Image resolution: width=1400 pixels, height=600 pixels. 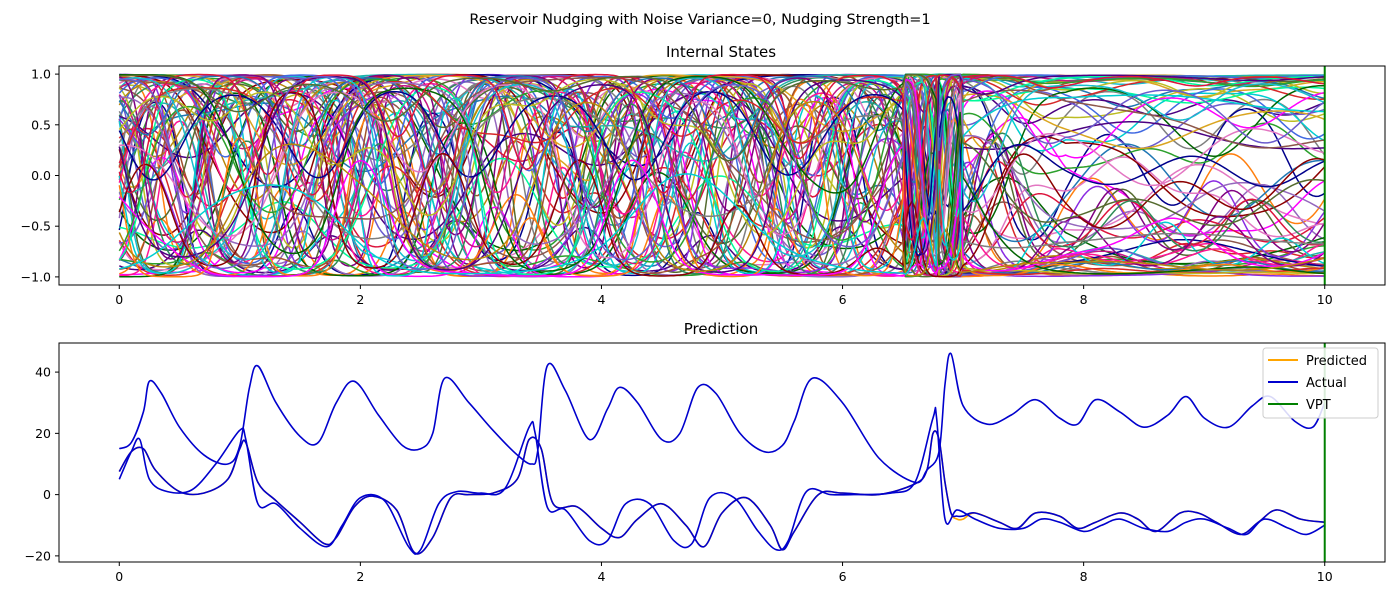 What do you see at coordinates (36, 226) in the screenshot?
I see `internal-states-y-tick-label: −0.5` at bounding box center [36, 226].